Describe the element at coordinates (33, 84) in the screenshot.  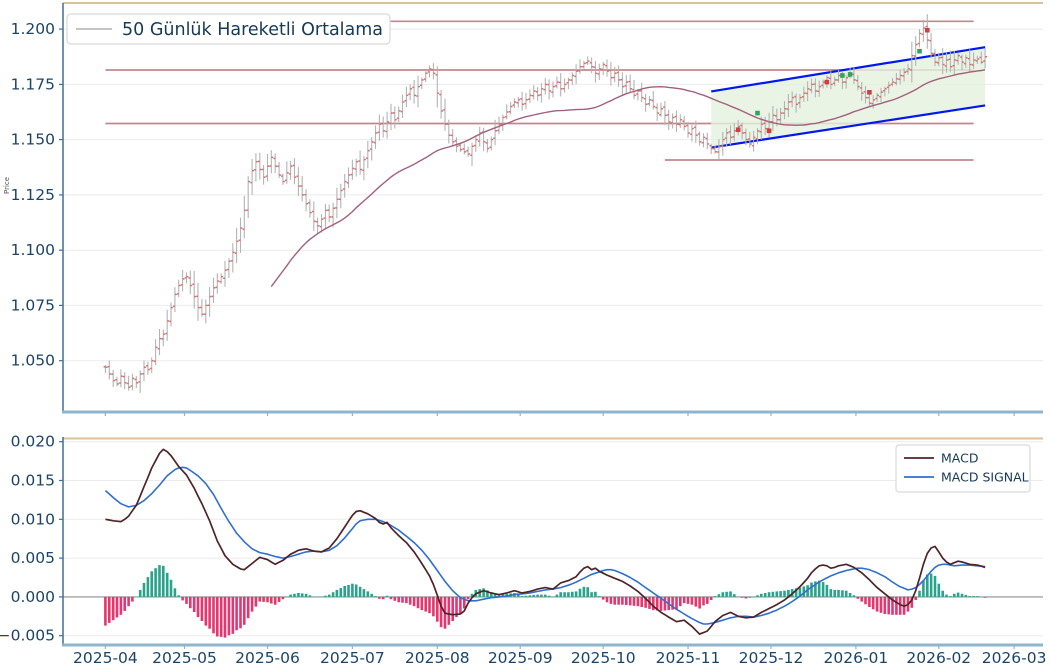
I see `price-ytick-label: 1.175` at that location.